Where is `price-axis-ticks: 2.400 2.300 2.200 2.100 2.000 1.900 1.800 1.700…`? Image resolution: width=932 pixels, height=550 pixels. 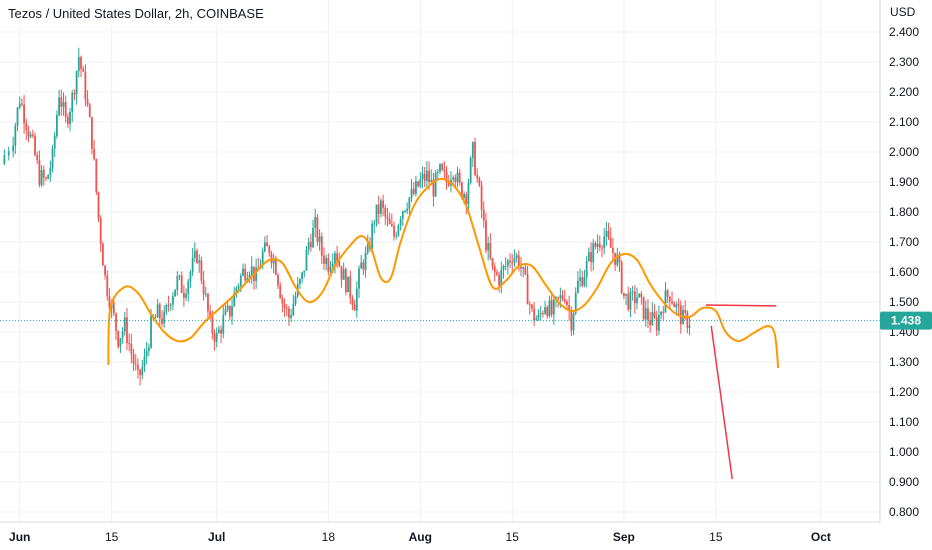
price-axis-ticks: 2.400 2.300 2.200 2.100 2.000 1.900 1.800 1.700… is located at coordinates (904, 272).